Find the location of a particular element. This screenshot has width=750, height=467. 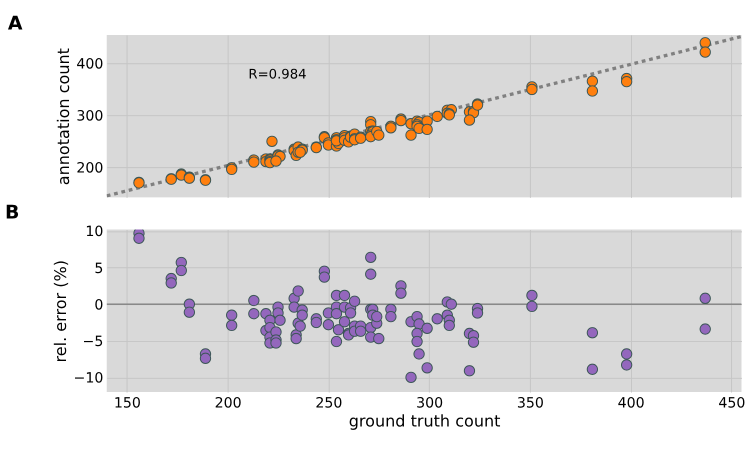

x-tick-label: 450 is located at coordinates (732, 404).